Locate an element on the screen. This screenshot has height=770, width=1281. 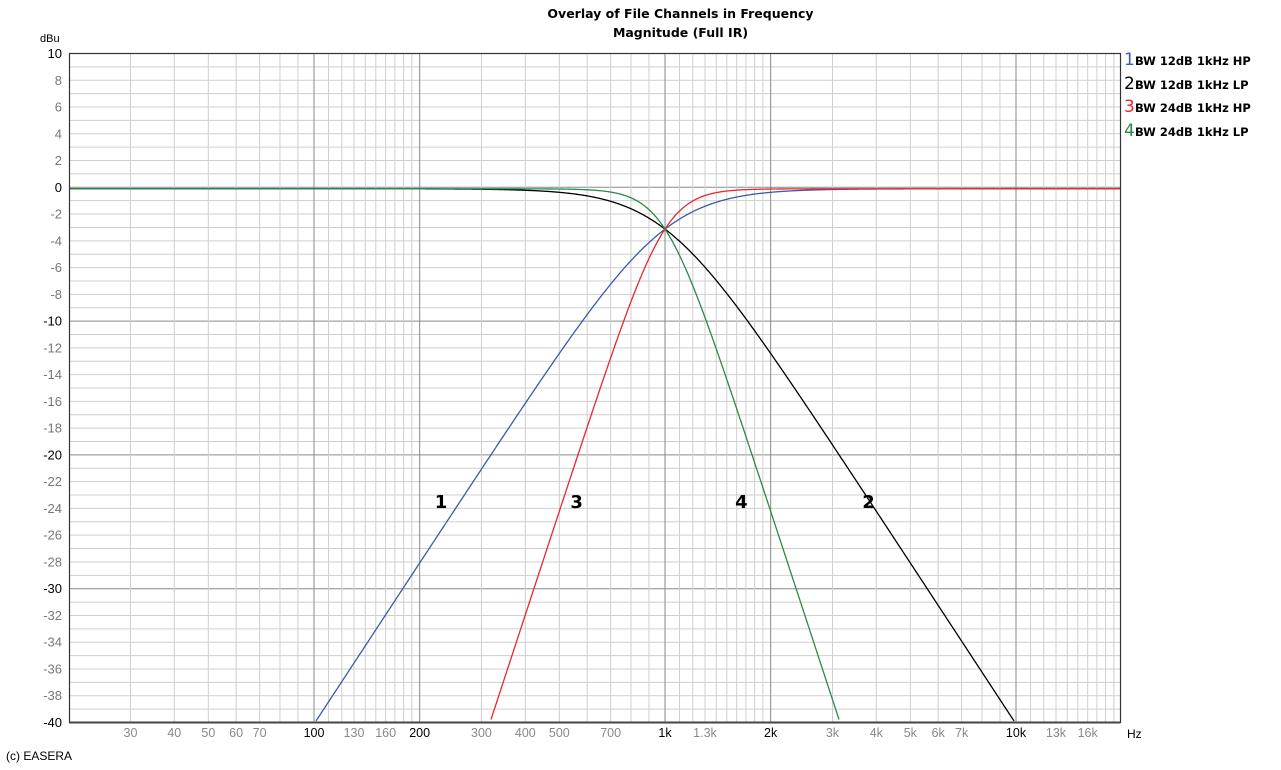
y-tick-label: -30 is located at coordinates (52, 588).